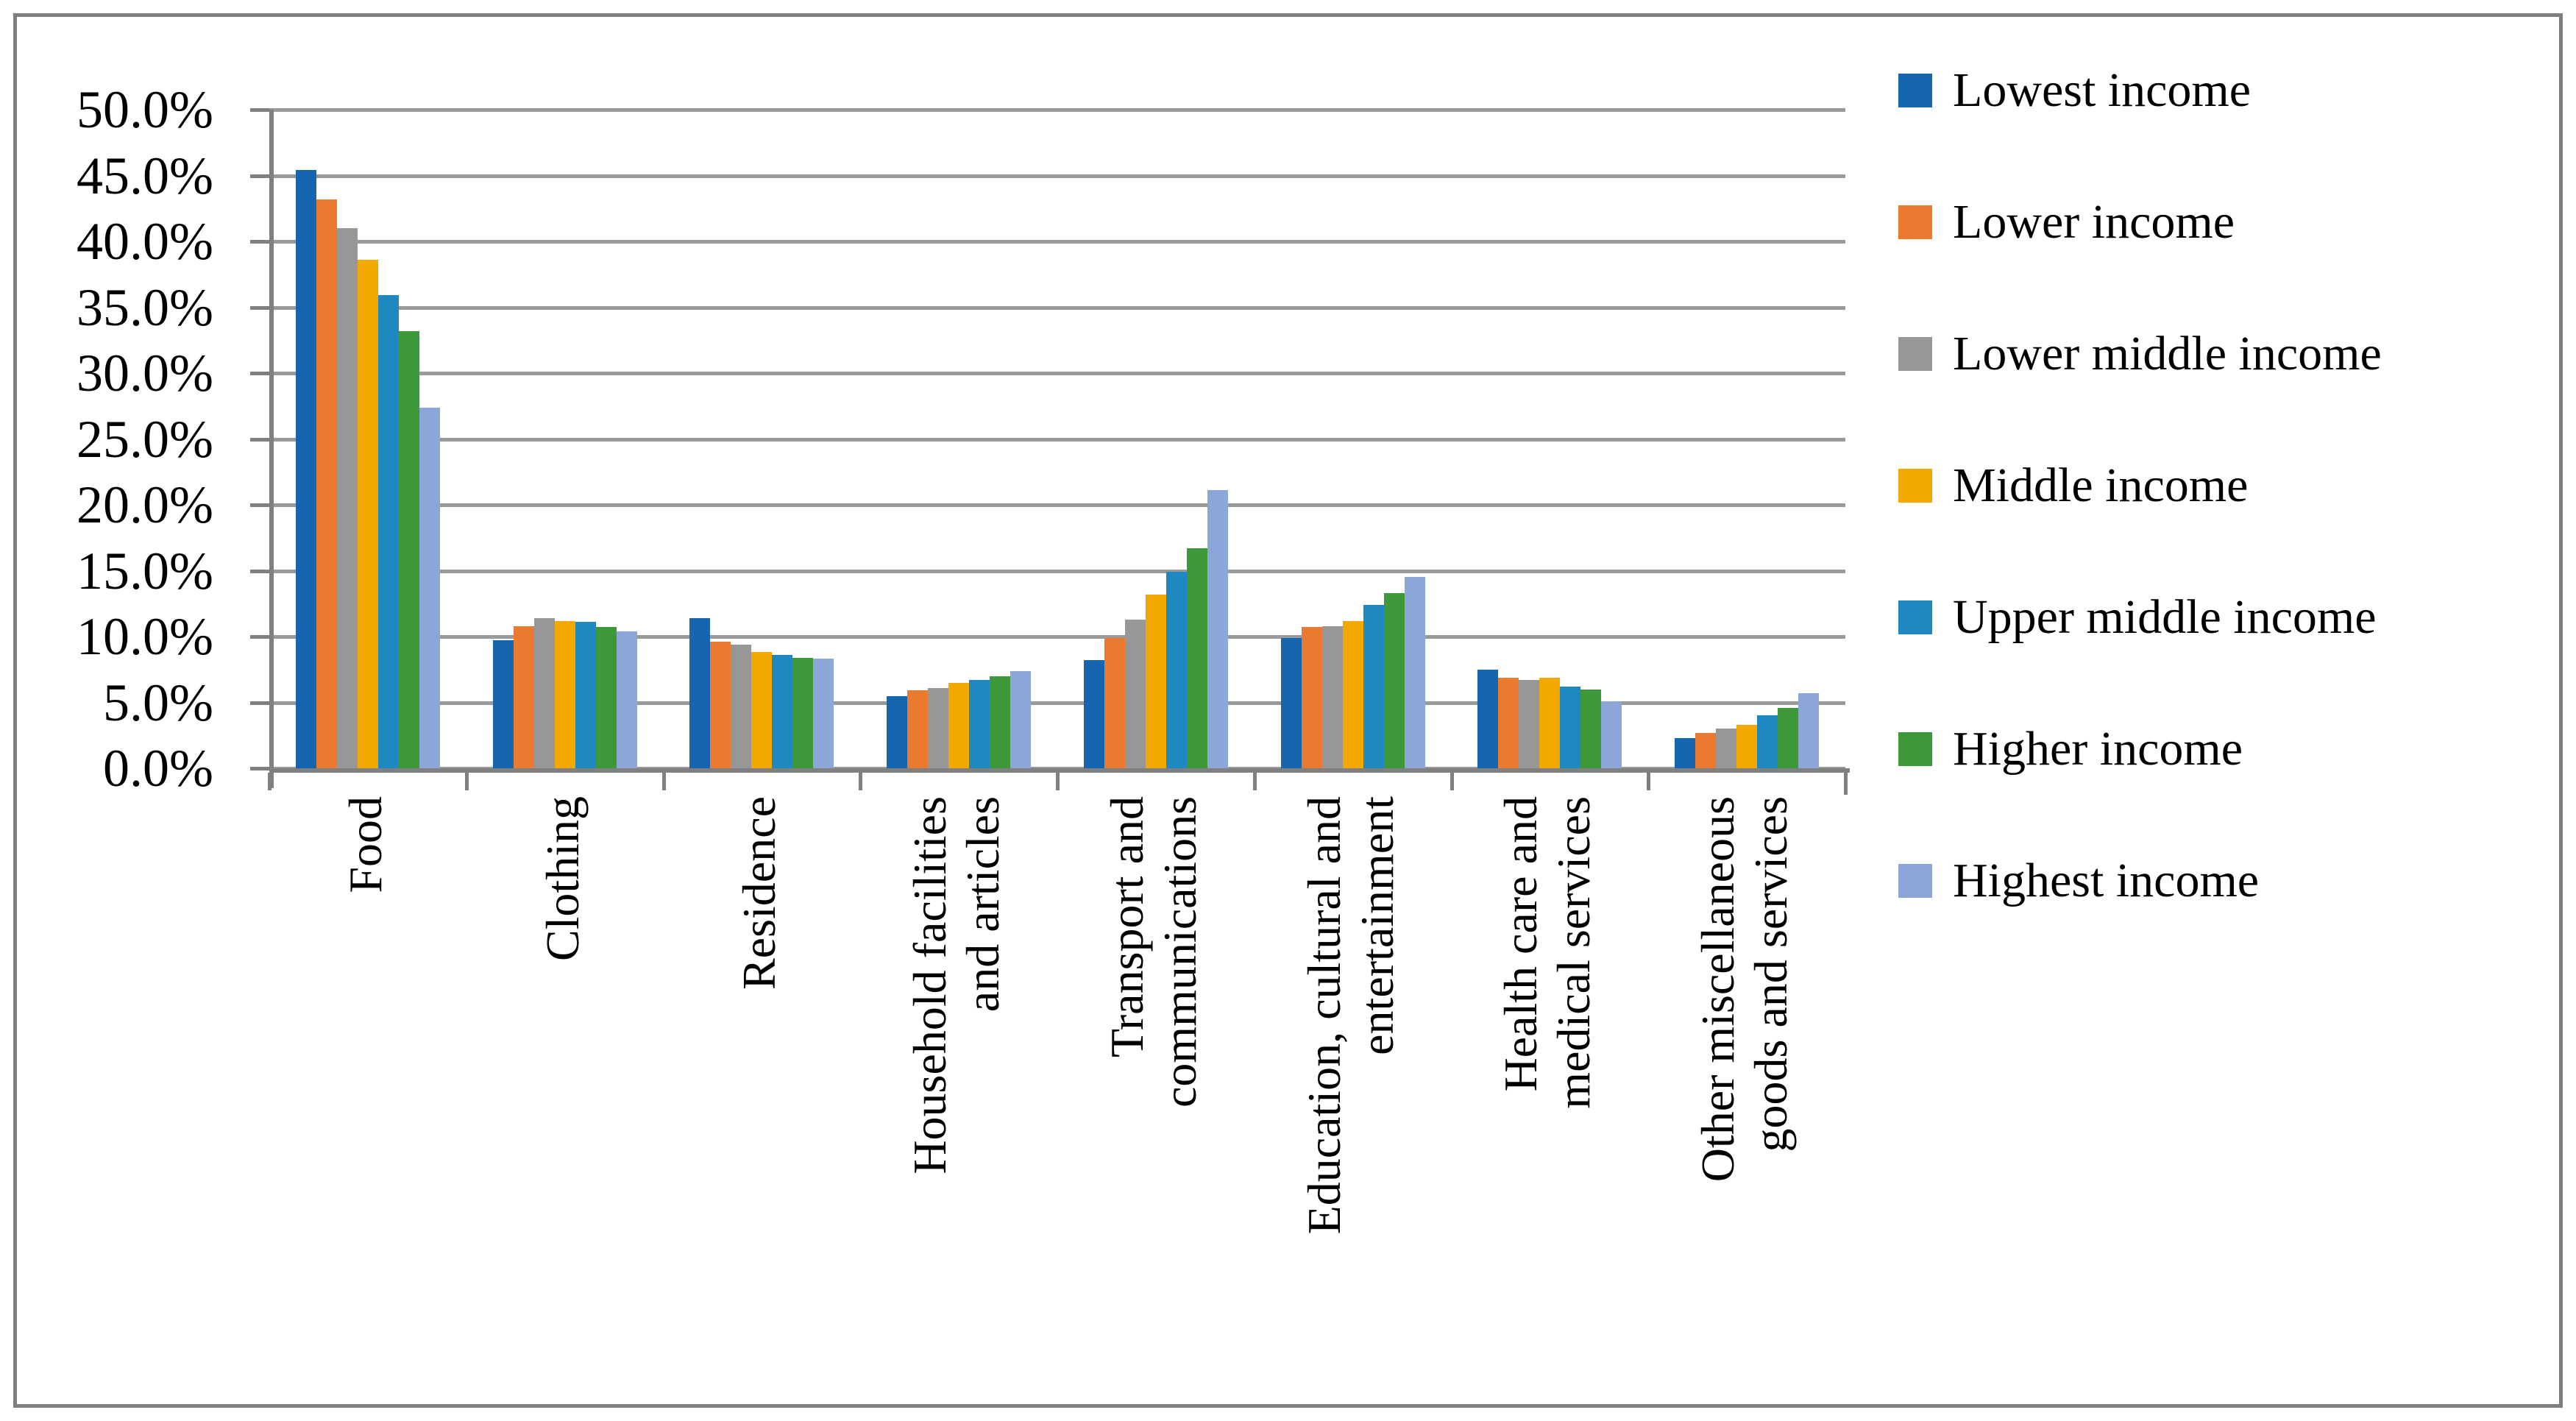  What do you see at coordinates (158, 769) in the screenshot?
I see `y-axis-tick-label: 0.0%` at bounding box center [158, 769].